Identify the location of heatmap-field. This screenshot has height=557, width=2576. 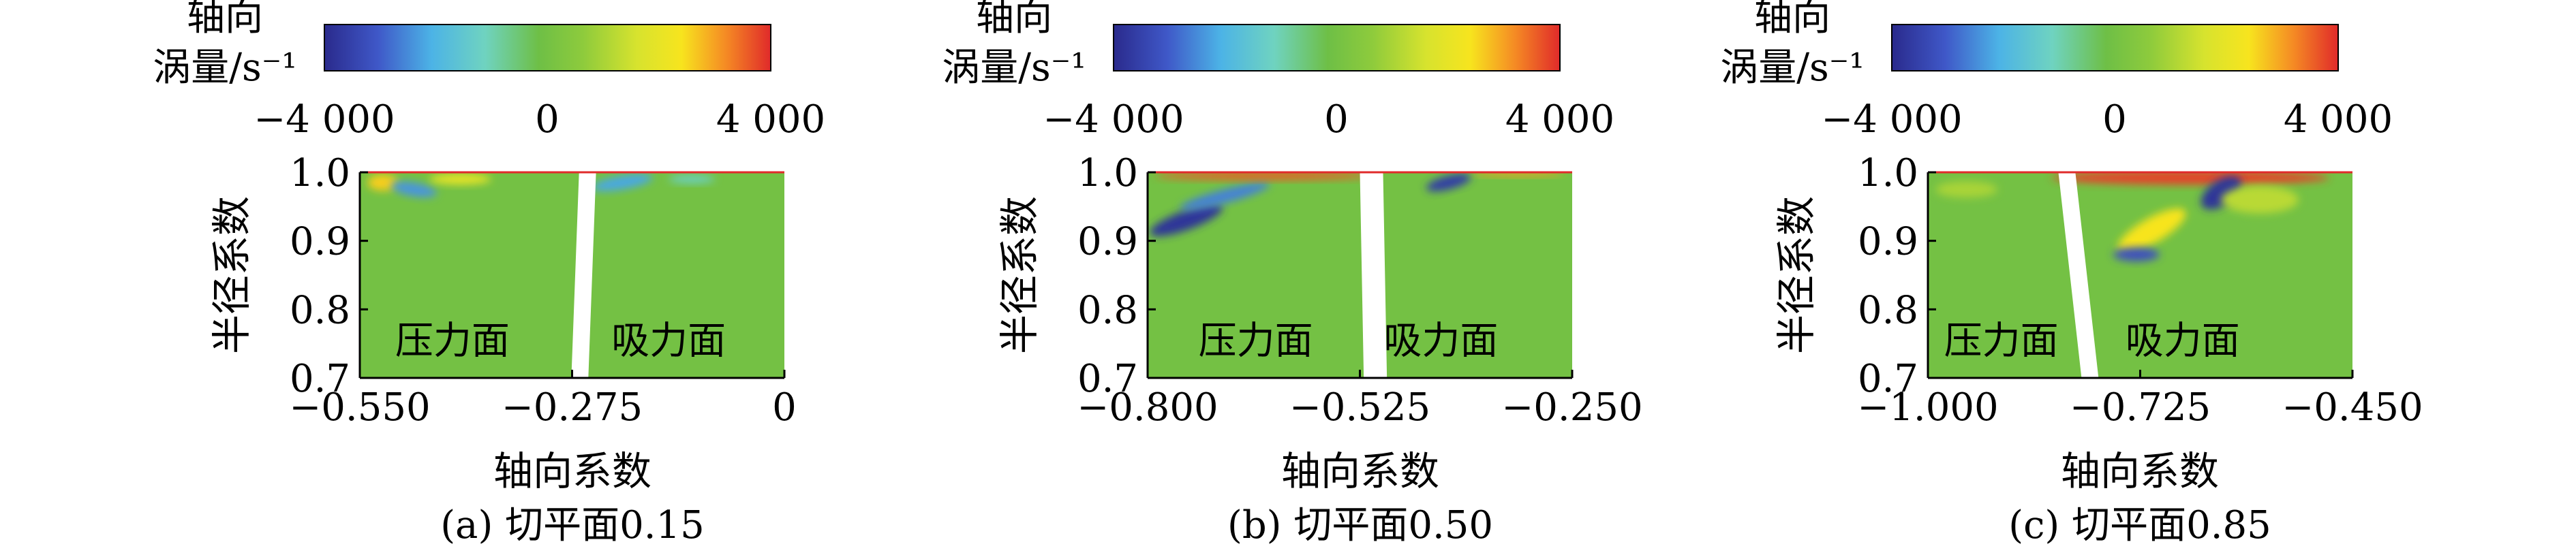
(572, 275).